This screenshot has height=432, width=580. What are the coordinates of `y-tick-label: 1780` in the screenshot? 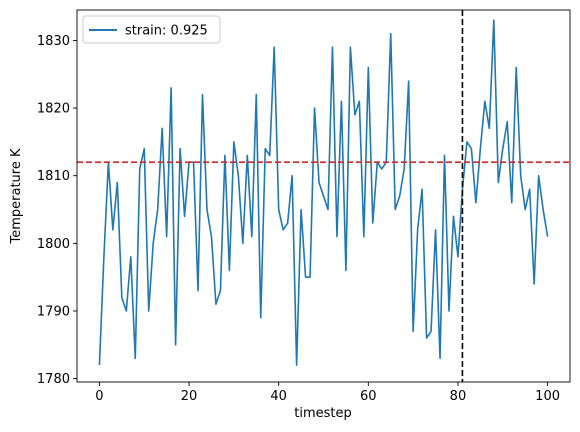 It's located at (53, 379).